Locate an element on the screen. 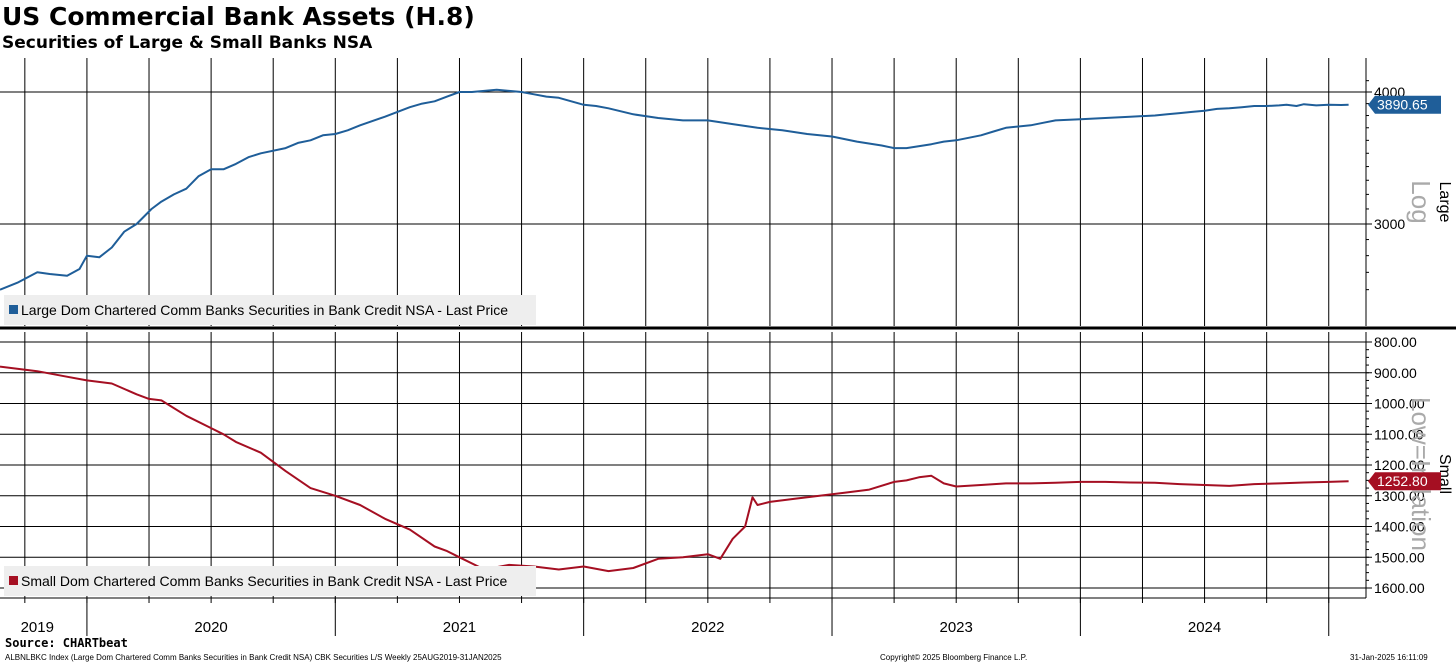  bottom-legend-bg is located at coordinates (270, 581).